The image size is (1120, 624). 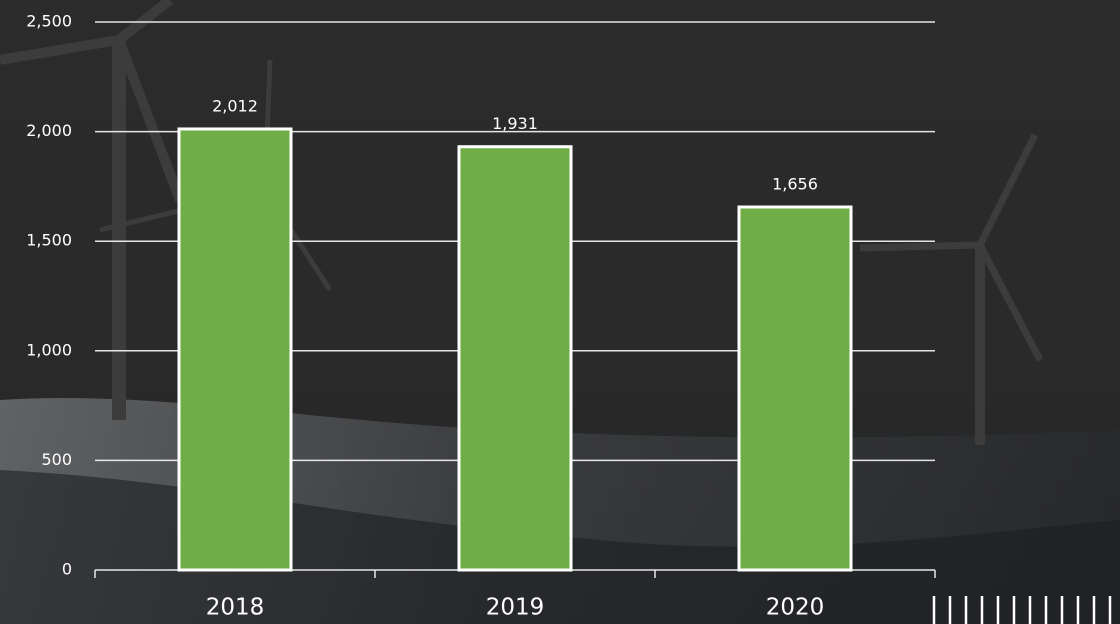 What do you see at coordinates (67, 569) in the screenshot?
I see `y-tick-label: 0` at bounding box center [67, 569].